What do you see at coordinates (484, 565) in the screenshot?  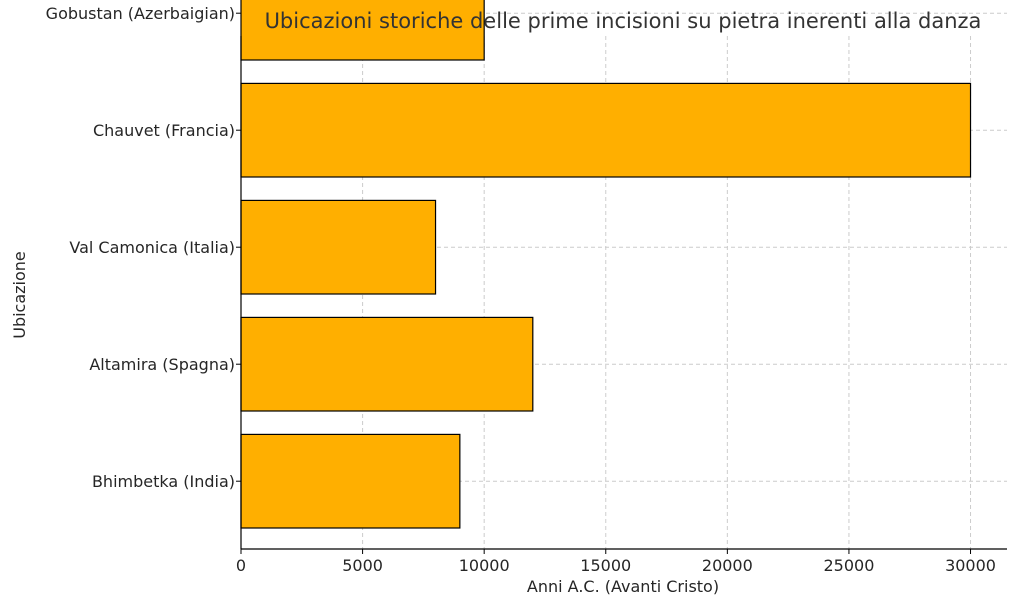 I see `x-tick-label: 10000` at bounding box center [484, 565].